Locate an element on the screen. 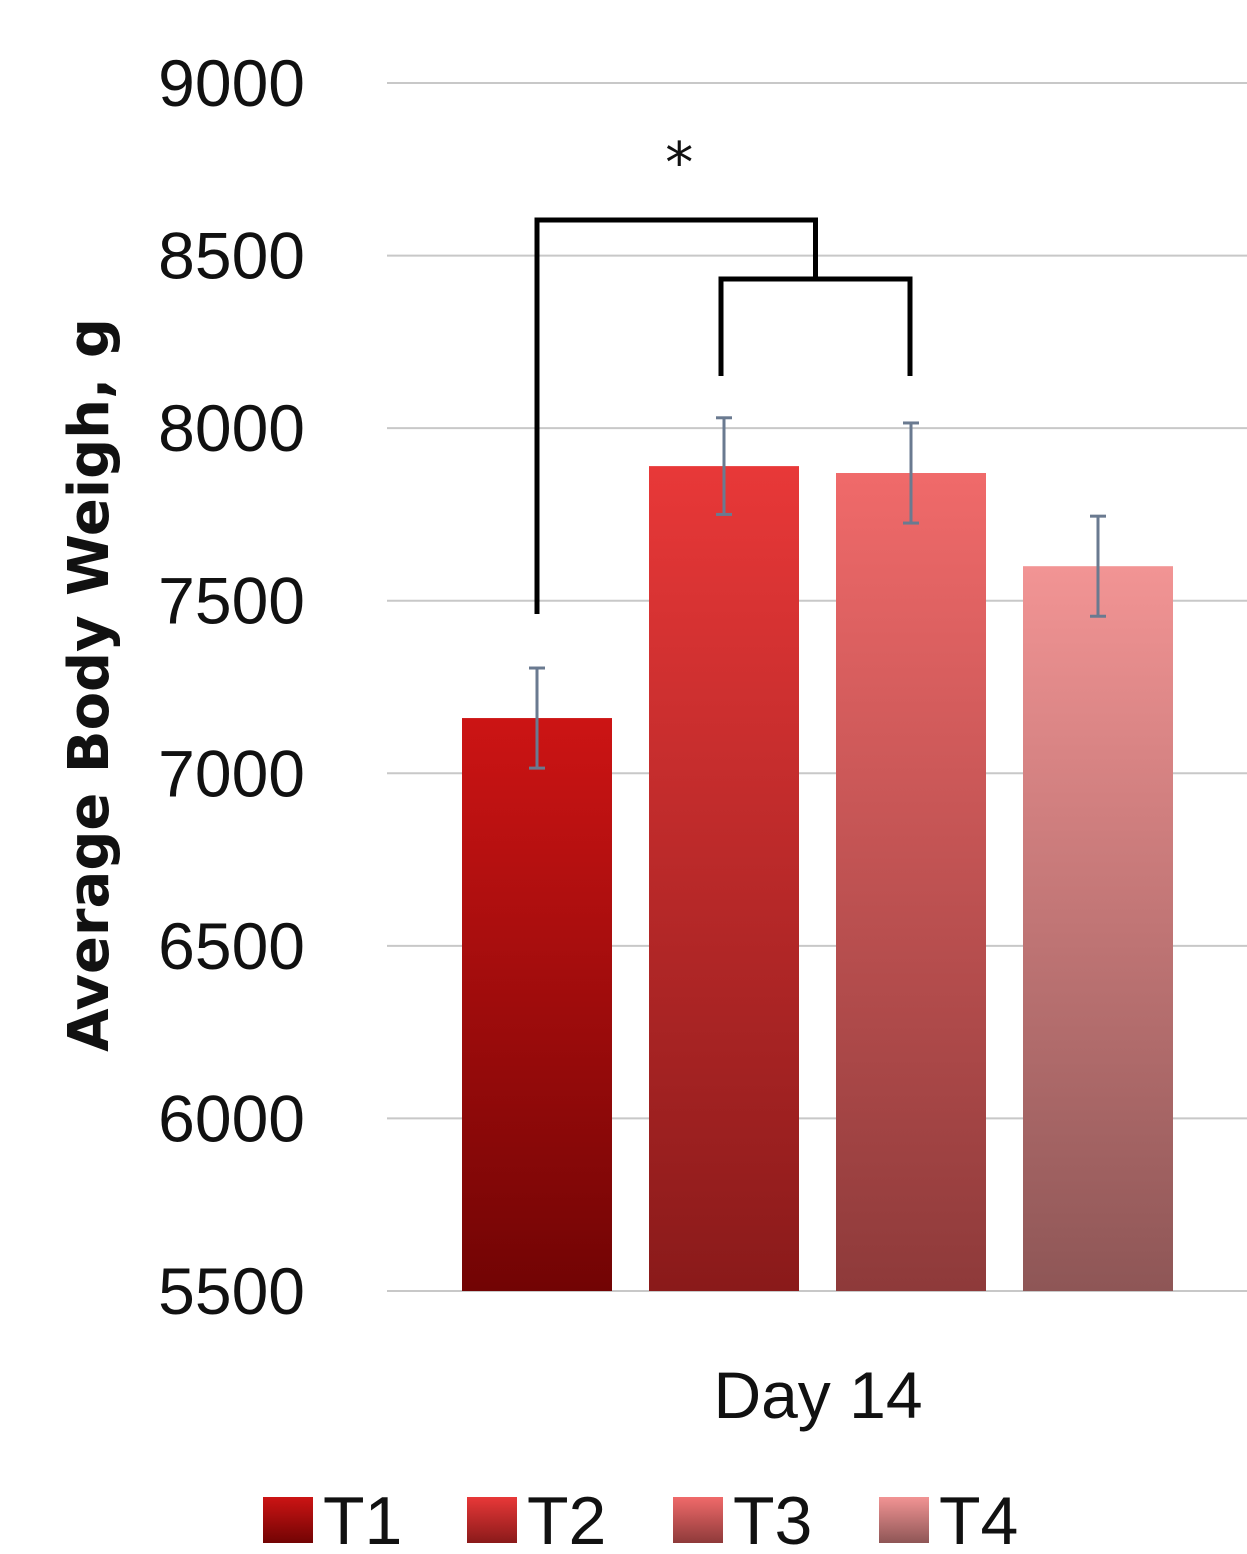 This screenshot has height=1554, width=1247. error-bars is located at coordinates (817, 593).